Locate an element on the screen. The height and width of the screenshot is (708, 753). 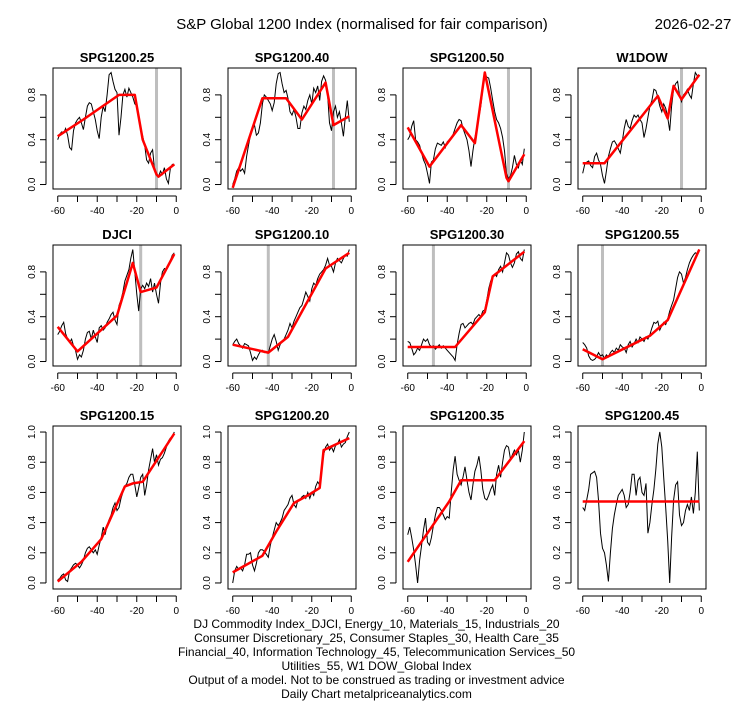
panel-spg1200-40: SPG1200.40 -60 -40 -20 0 0.0 0.4 0.8 is located at coordinates (279, 133).